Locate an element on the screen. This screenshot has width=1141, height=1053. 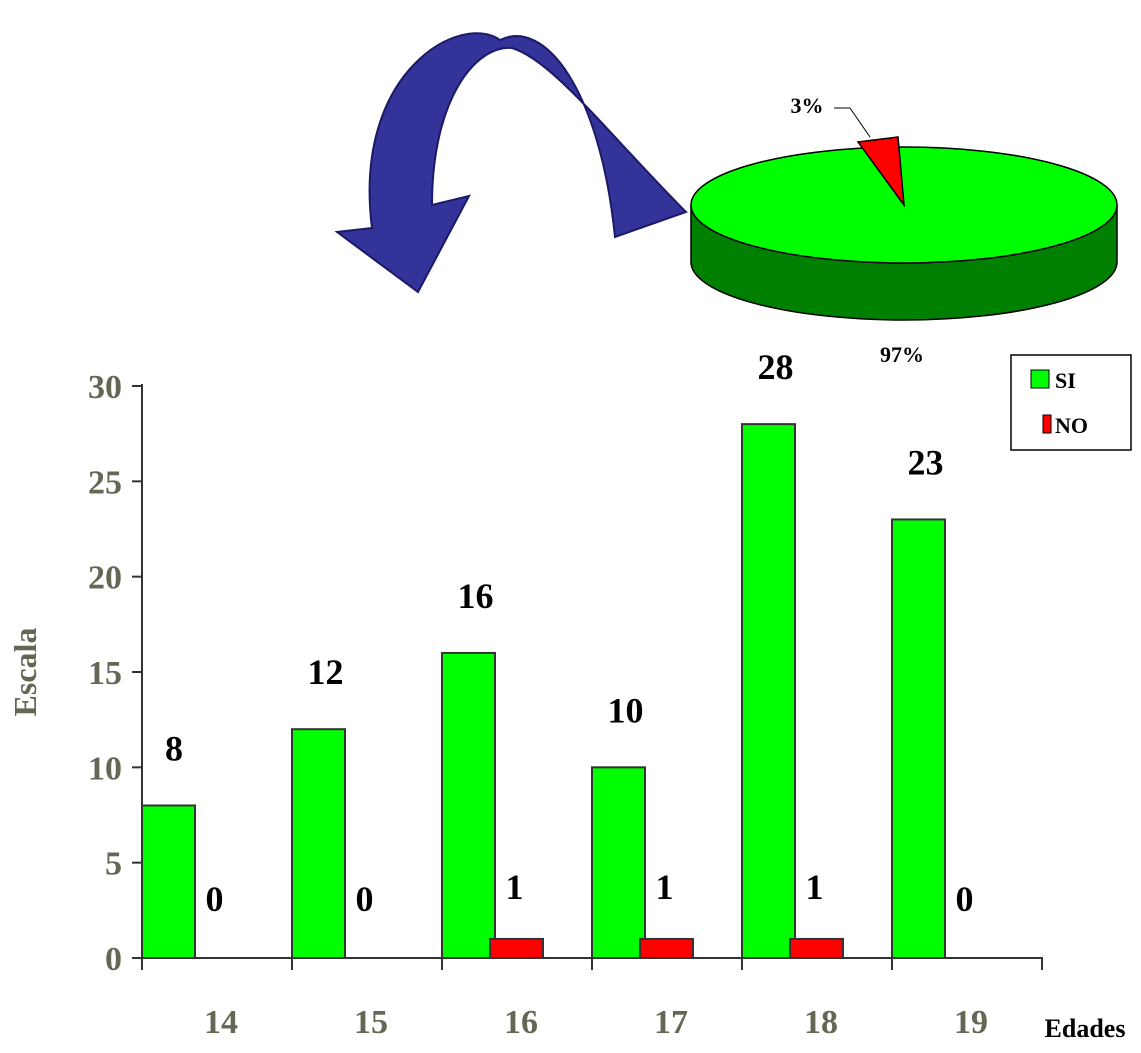
pie-label-leader is located at coordinates (860, 122).